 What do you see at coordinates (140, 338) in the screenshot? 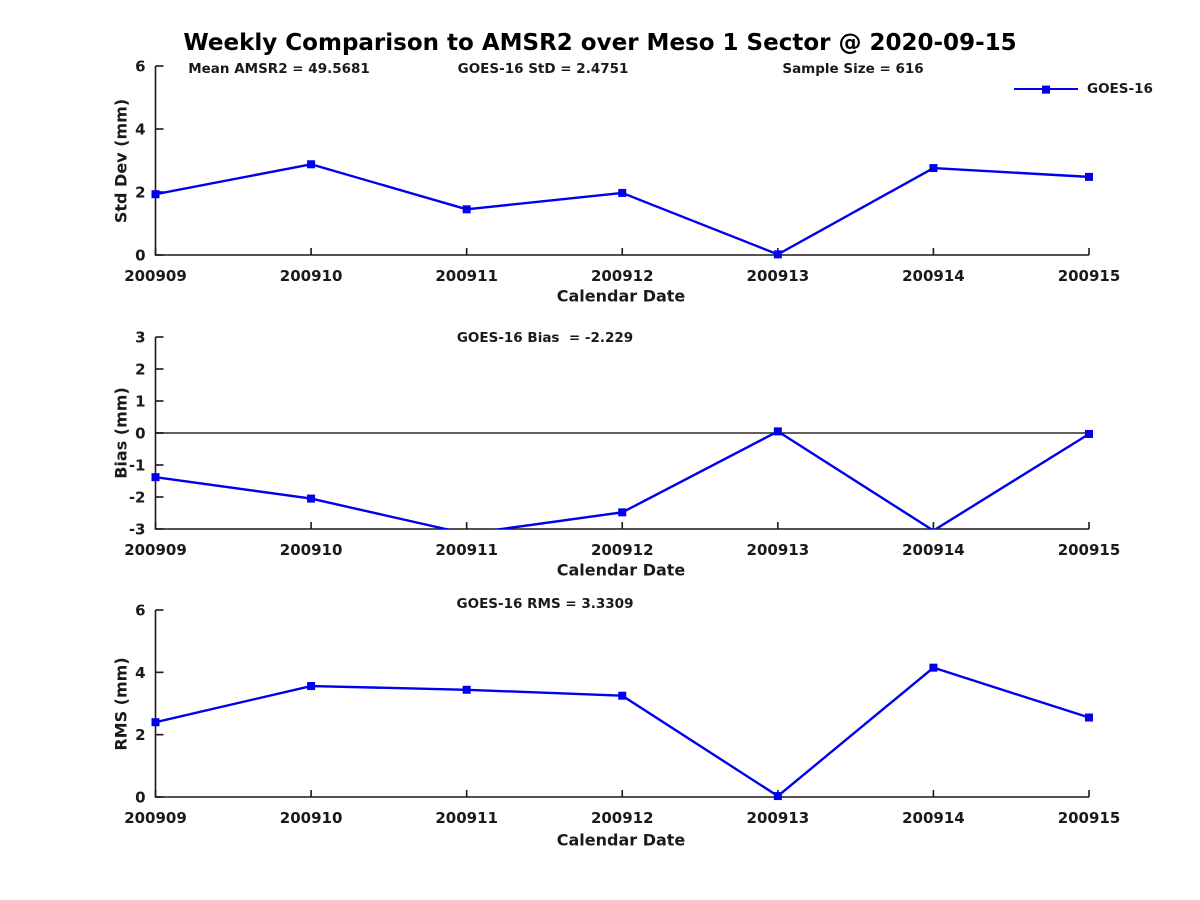
I see `y-tick-label: 3` at bounding box center [140, 338].